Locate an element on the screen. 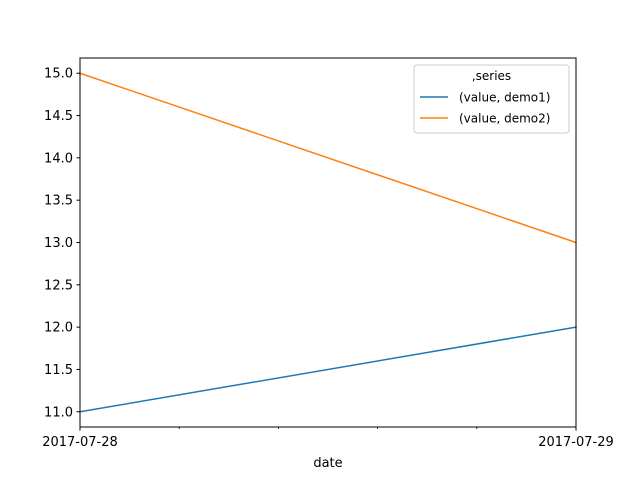 The image size is (640, 480). x-axis-label: date is located at coordinates (327, 463).